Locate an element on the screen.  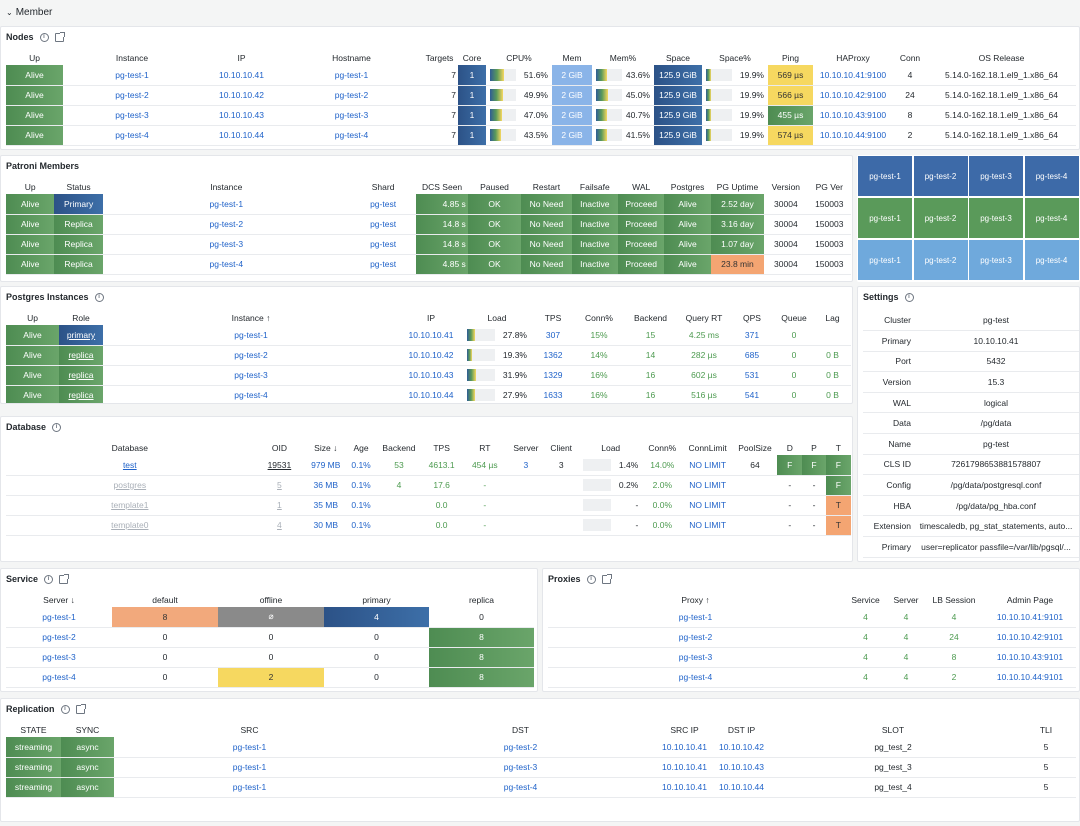
dst-link: pg-test-4 is located at coordinates (520, 787).